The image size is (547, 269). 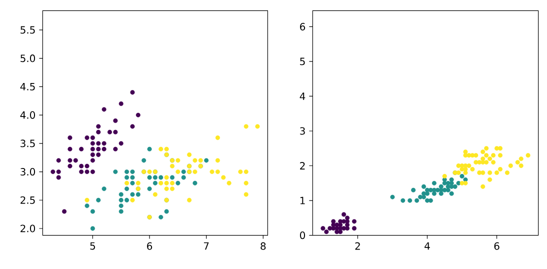 I want to click on y-tick-label: 1, so click(x=302, y=200).